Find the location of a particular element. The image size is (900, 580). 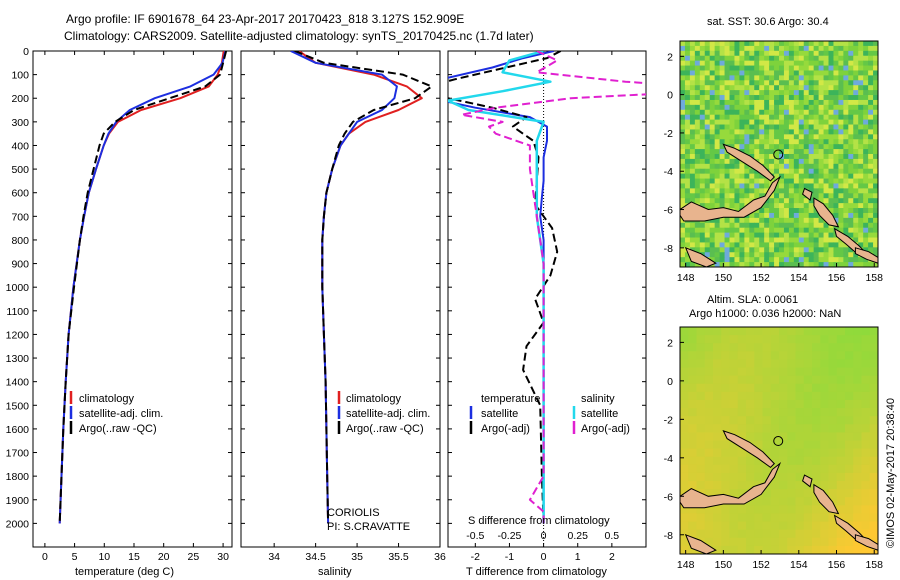

x-tick-label: 30 is located at coordinates (223, 557).